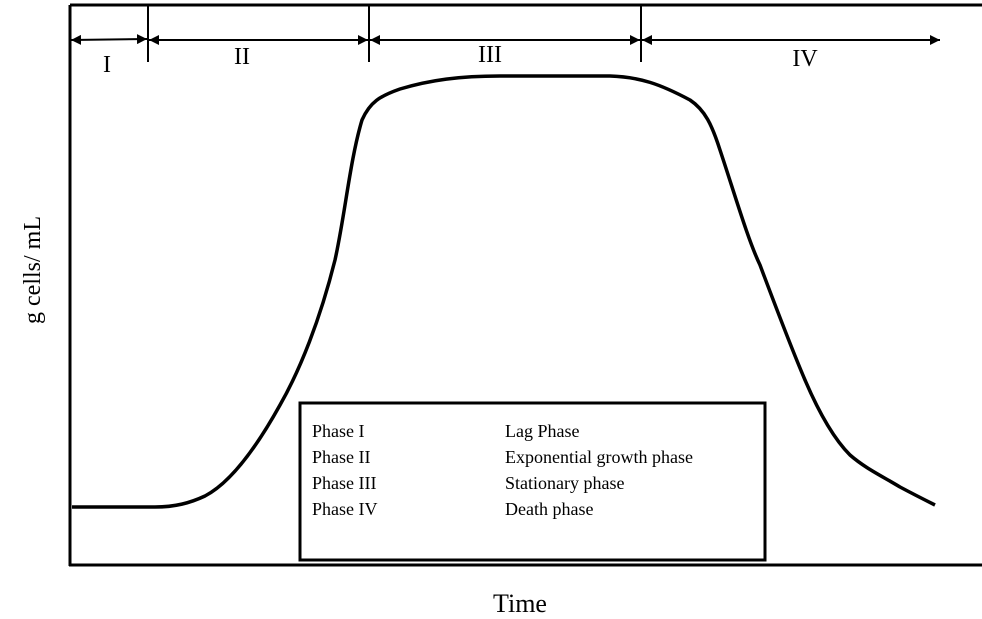 This screenshot has height=619, width=982. Describe the element at coordinates (242, 57) in the screenshot. I see `phase-label: II` at that location.